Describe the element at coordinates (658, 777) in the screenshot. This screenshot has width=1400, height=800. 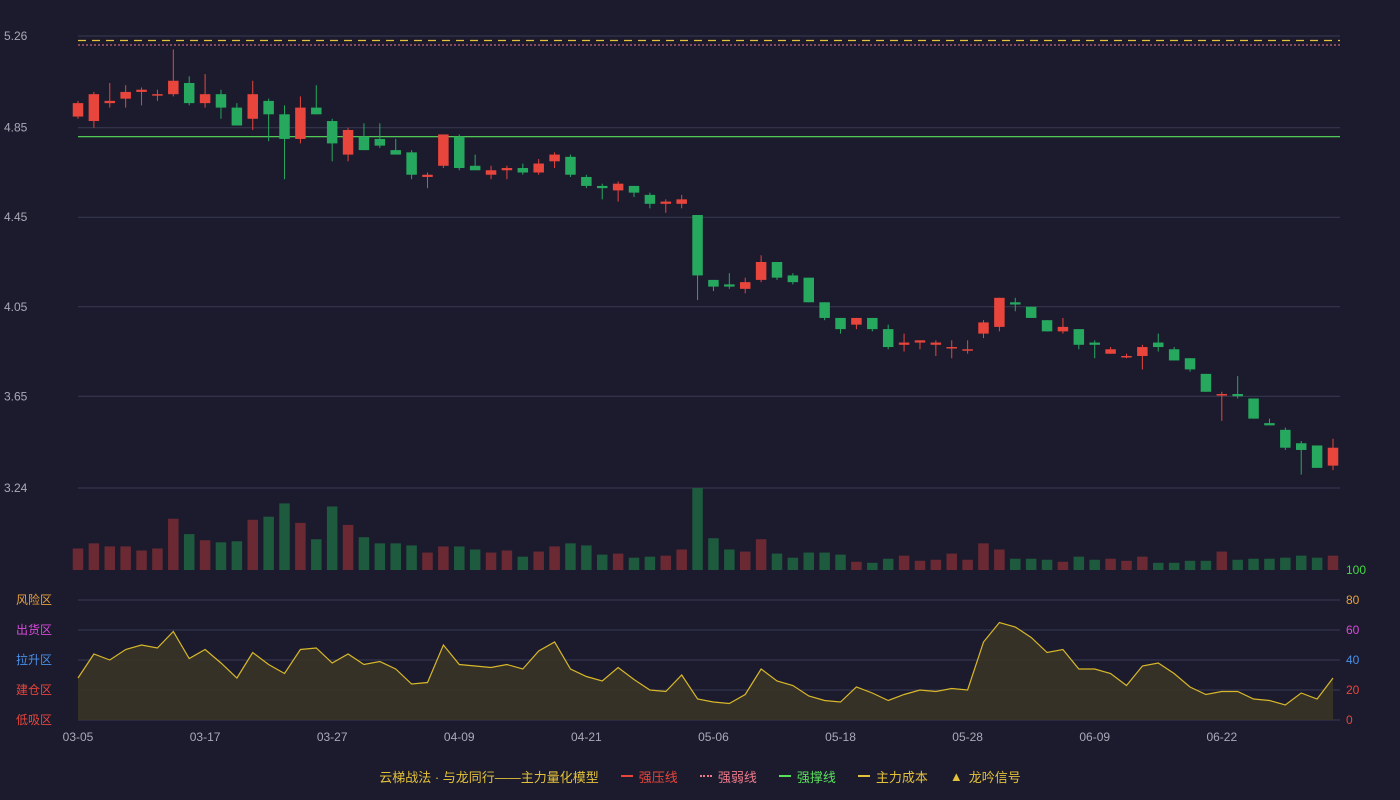
I see `legend-label: 强压线` at that location.